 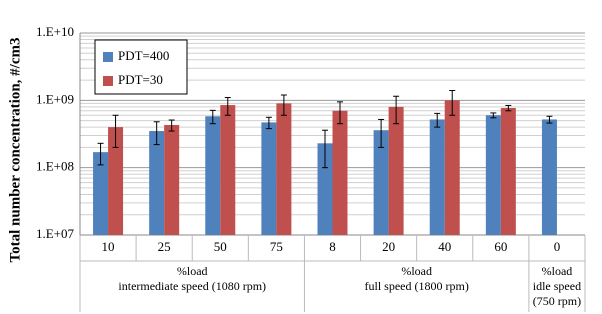 What do you see at coordinates (164, 246) in the screenshot?
I see `x-tick-label: 25` at bounding box center [164, 246].